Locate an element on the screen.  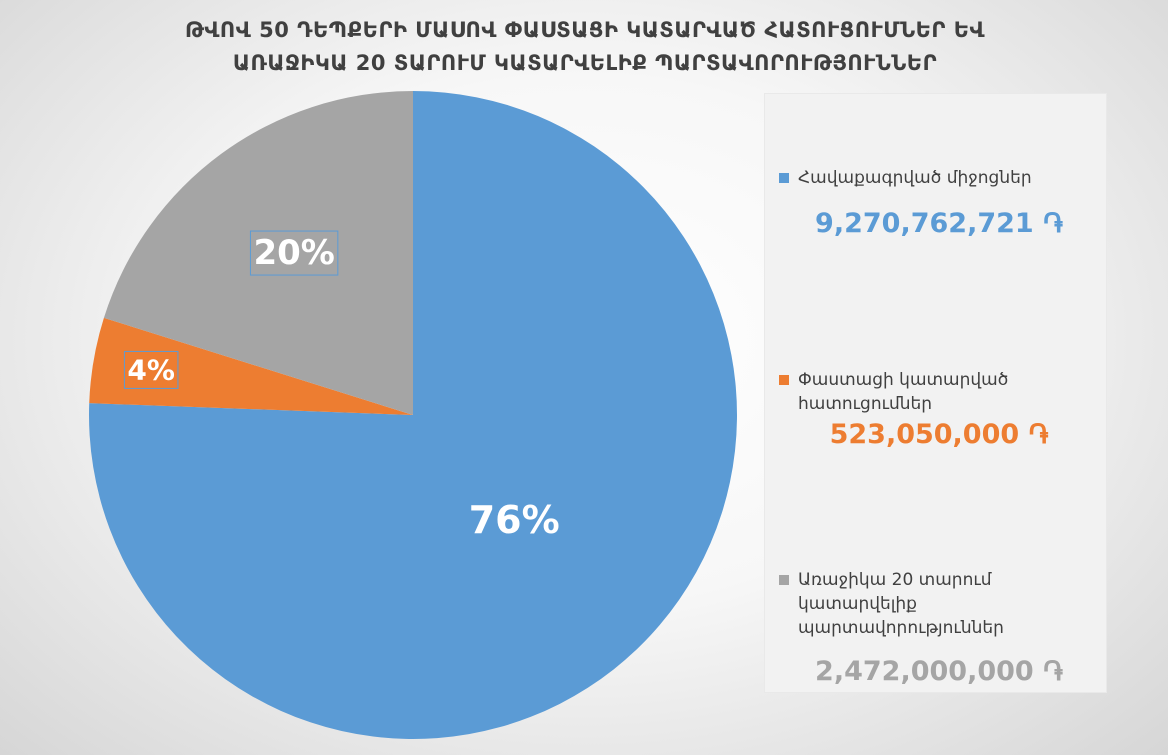
legend-value-collected: 9,270,762,721 ֏ is located at coordinates (939, 223).